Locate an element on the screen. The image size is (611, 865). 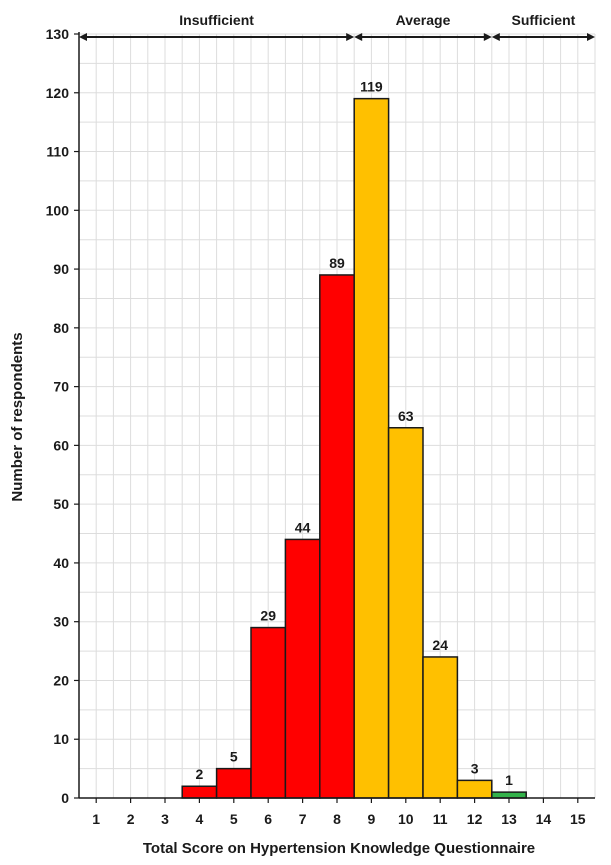
y-tick-label: 130 is located at coordinates (58, 34).